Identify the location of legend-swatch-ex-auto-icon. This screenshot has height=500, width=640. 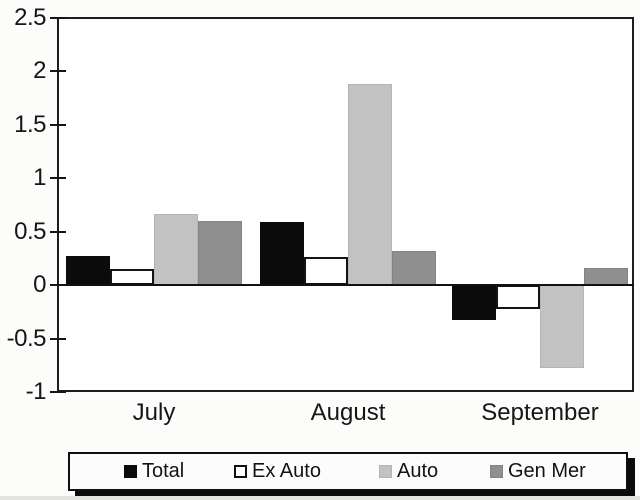
(240, 471).